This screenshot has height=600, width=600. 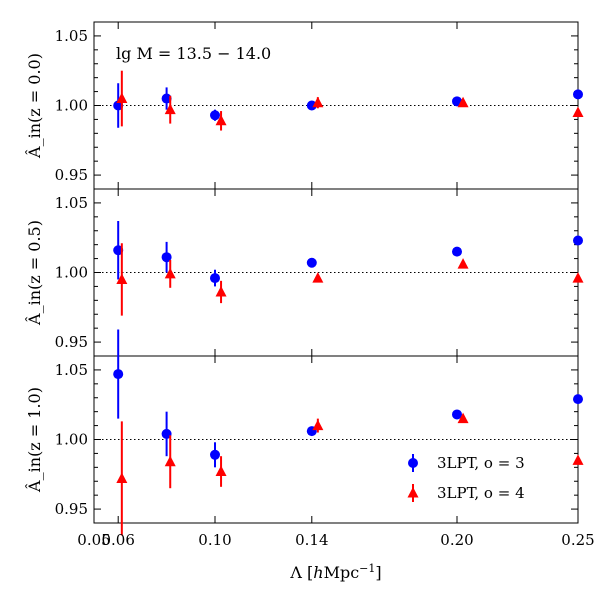 I want to click on x-tick-label: 0.20, so click(x=456, y=540).